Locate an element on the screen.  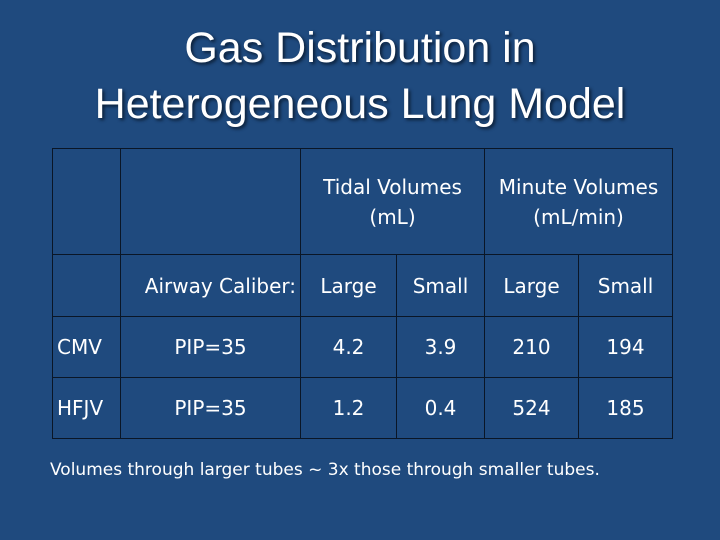
airway-caliber-label: Airway Caliber: is located at coordinates (210, 285).